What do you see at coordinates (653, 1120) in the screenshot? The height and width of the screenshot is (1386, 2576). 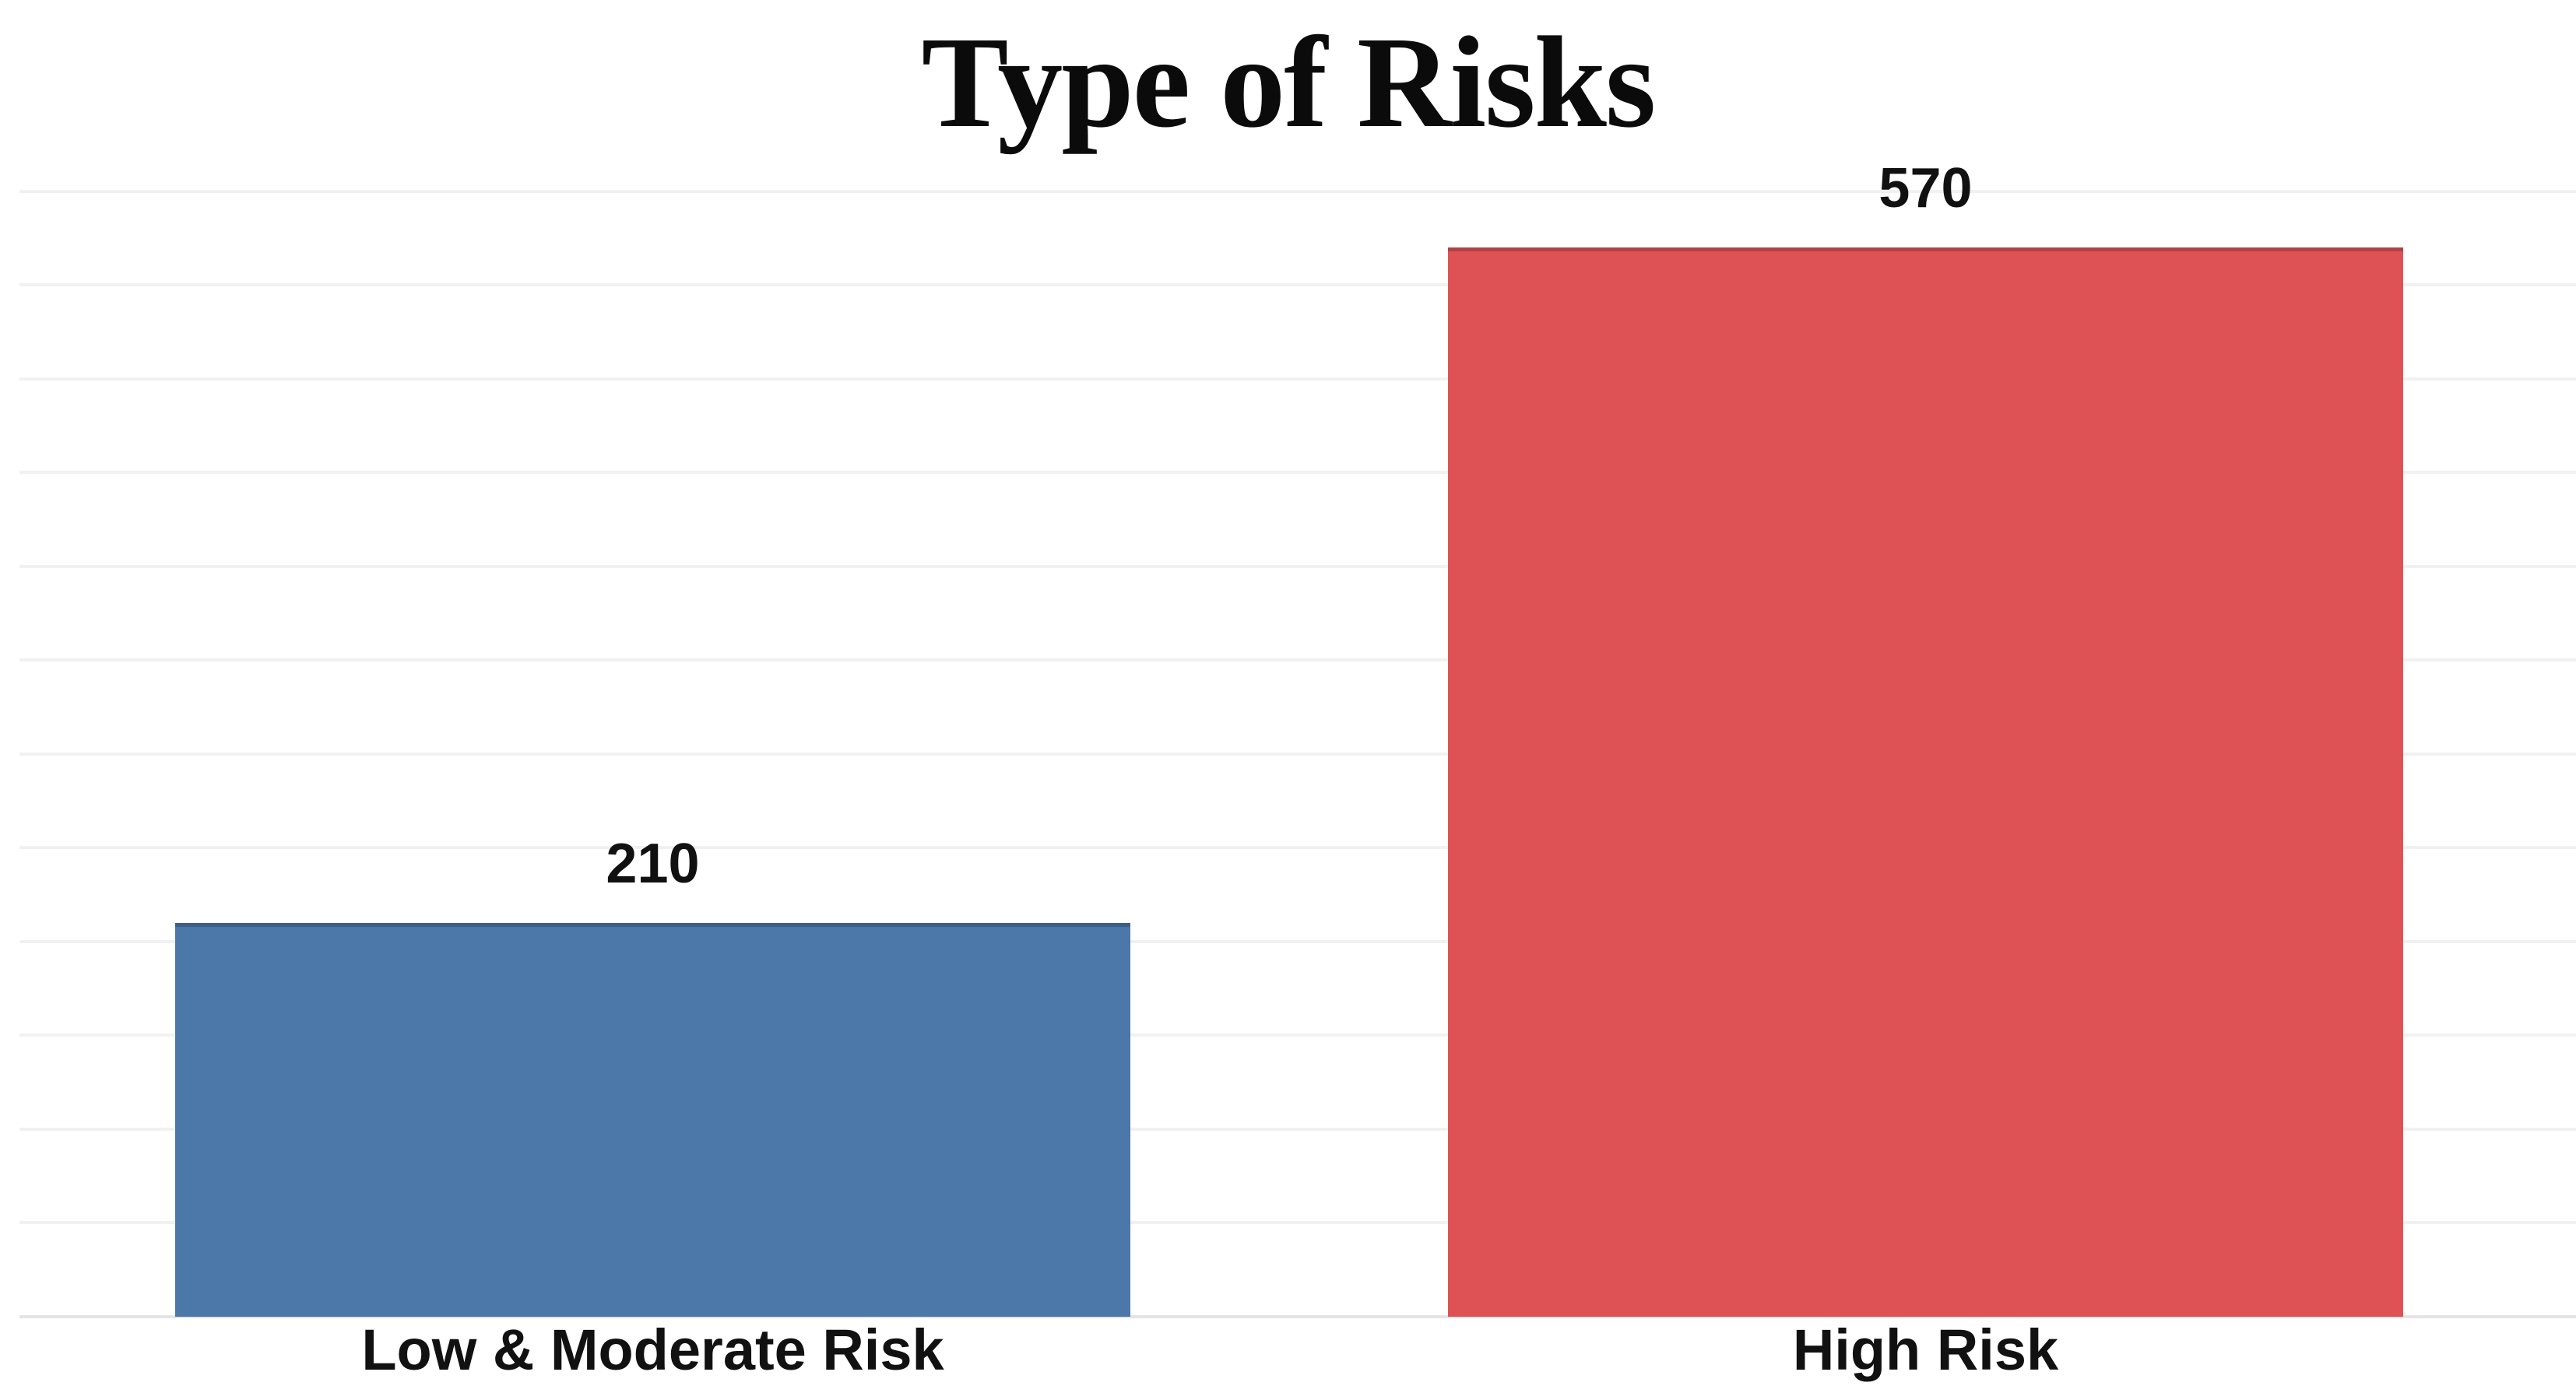 I see `bar-low-moderate-risk` at bounding box center [653, 1120].